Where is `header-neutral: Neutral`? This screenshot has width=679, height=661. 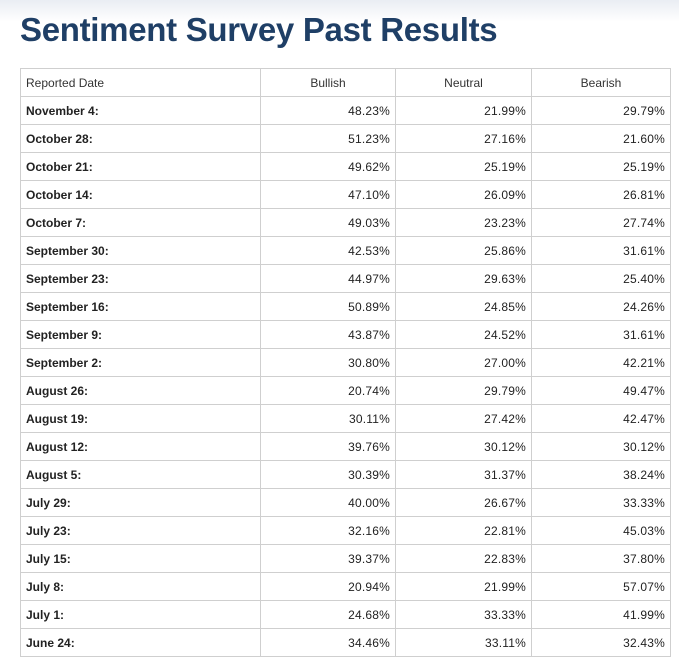
header-neutral: Neutral is located at coordinates (463, 82).